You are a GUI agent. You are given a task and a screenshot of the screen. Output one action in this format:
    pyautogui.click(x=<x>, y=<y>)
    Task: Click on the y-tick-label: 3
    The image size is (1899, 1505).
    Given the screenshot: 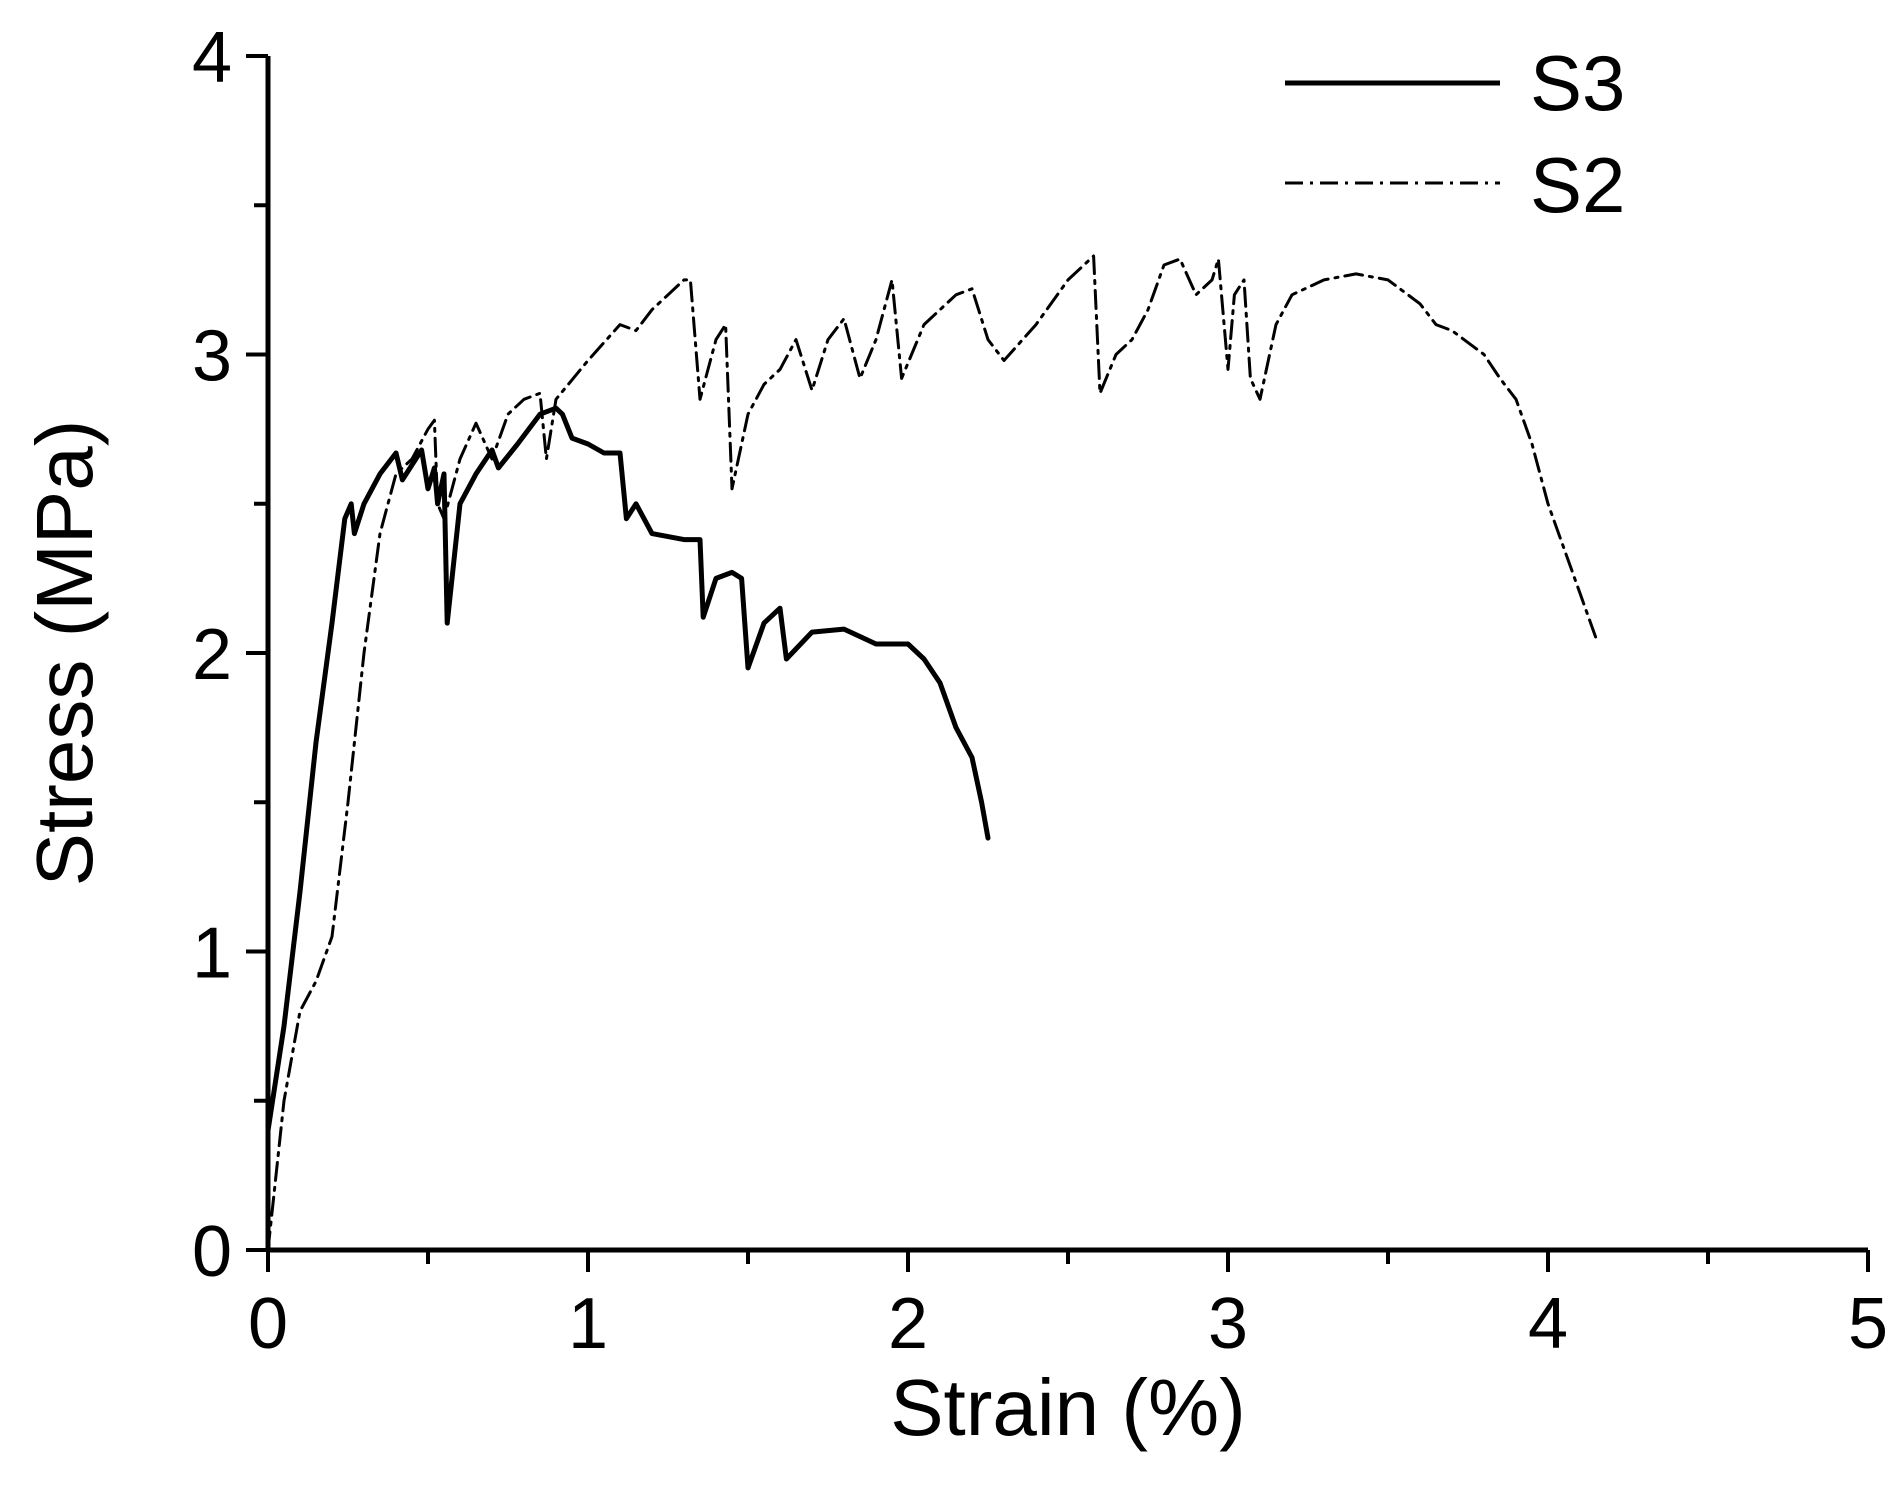 What is the action you would take?
    pyautogui.click(x=212, y=357)
    